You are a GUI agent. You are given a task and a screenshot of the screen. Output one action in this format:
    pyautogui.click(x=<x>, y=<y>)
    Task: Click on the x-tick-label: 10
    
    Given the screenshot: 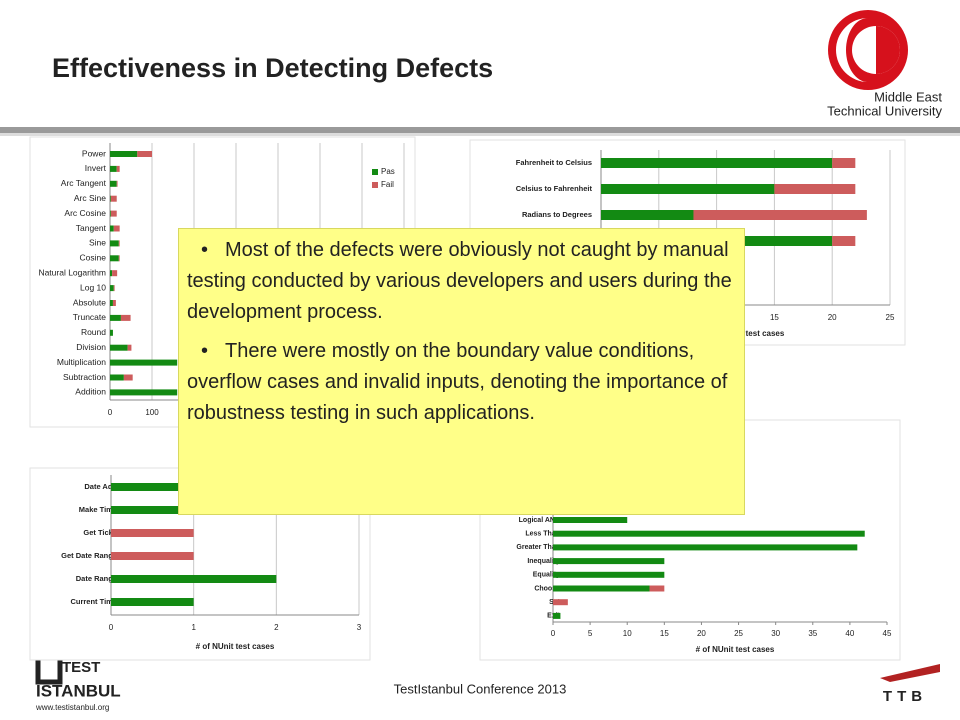 What is the action you would take?
    pyautogui.click(x=627, y=633)
    